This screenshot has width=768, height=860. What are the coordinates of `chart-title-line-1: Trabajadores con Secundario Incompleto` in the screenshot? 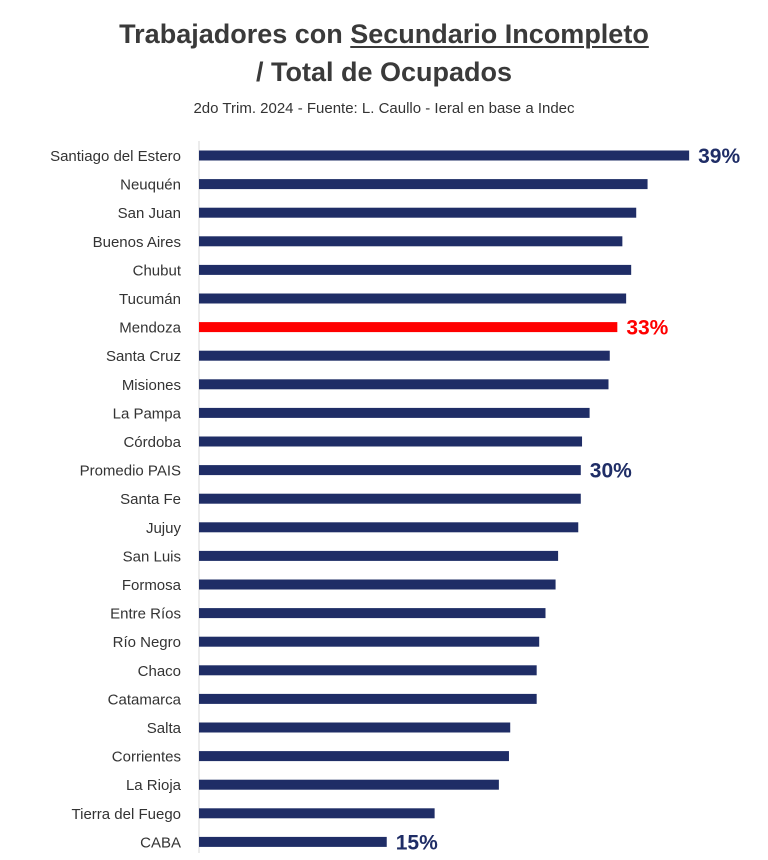 It's located at (384, 34).